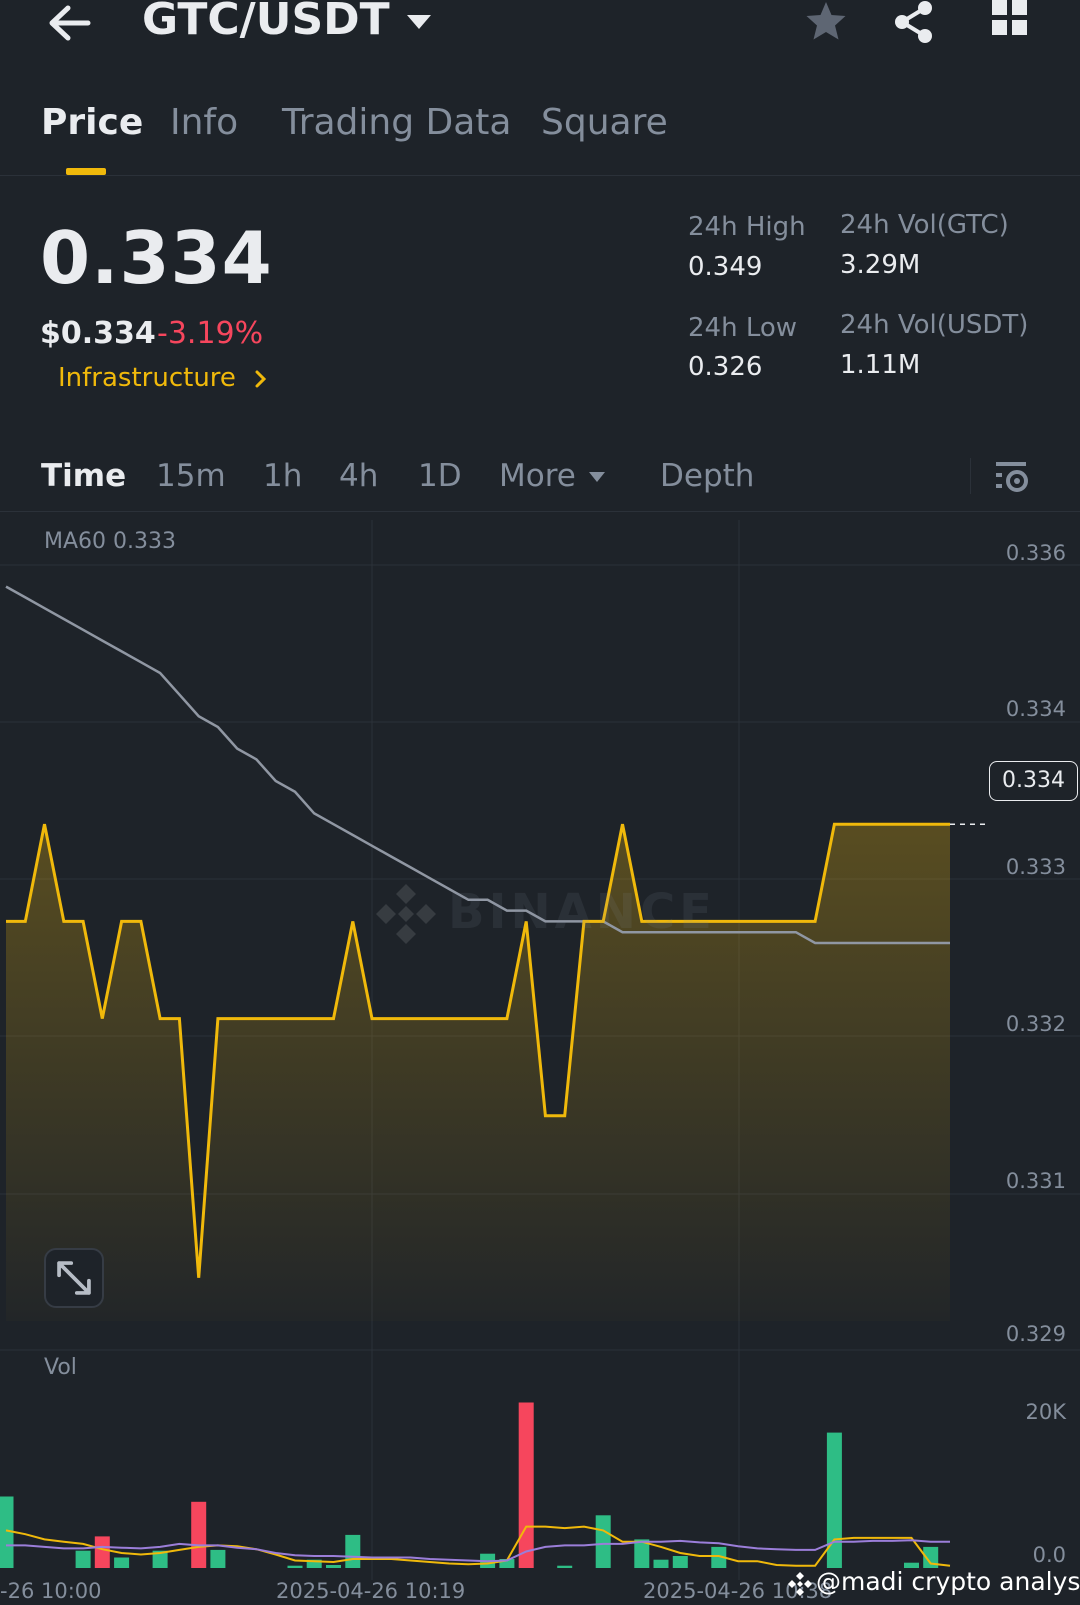 Image resolution: width=1080 pixels, height=1605 pixels. What do you see at coordinates (1049, 1555) in the screenshot?
I see `vol-y-tick-label: 0.0` at bounding box center [1049, 1555].